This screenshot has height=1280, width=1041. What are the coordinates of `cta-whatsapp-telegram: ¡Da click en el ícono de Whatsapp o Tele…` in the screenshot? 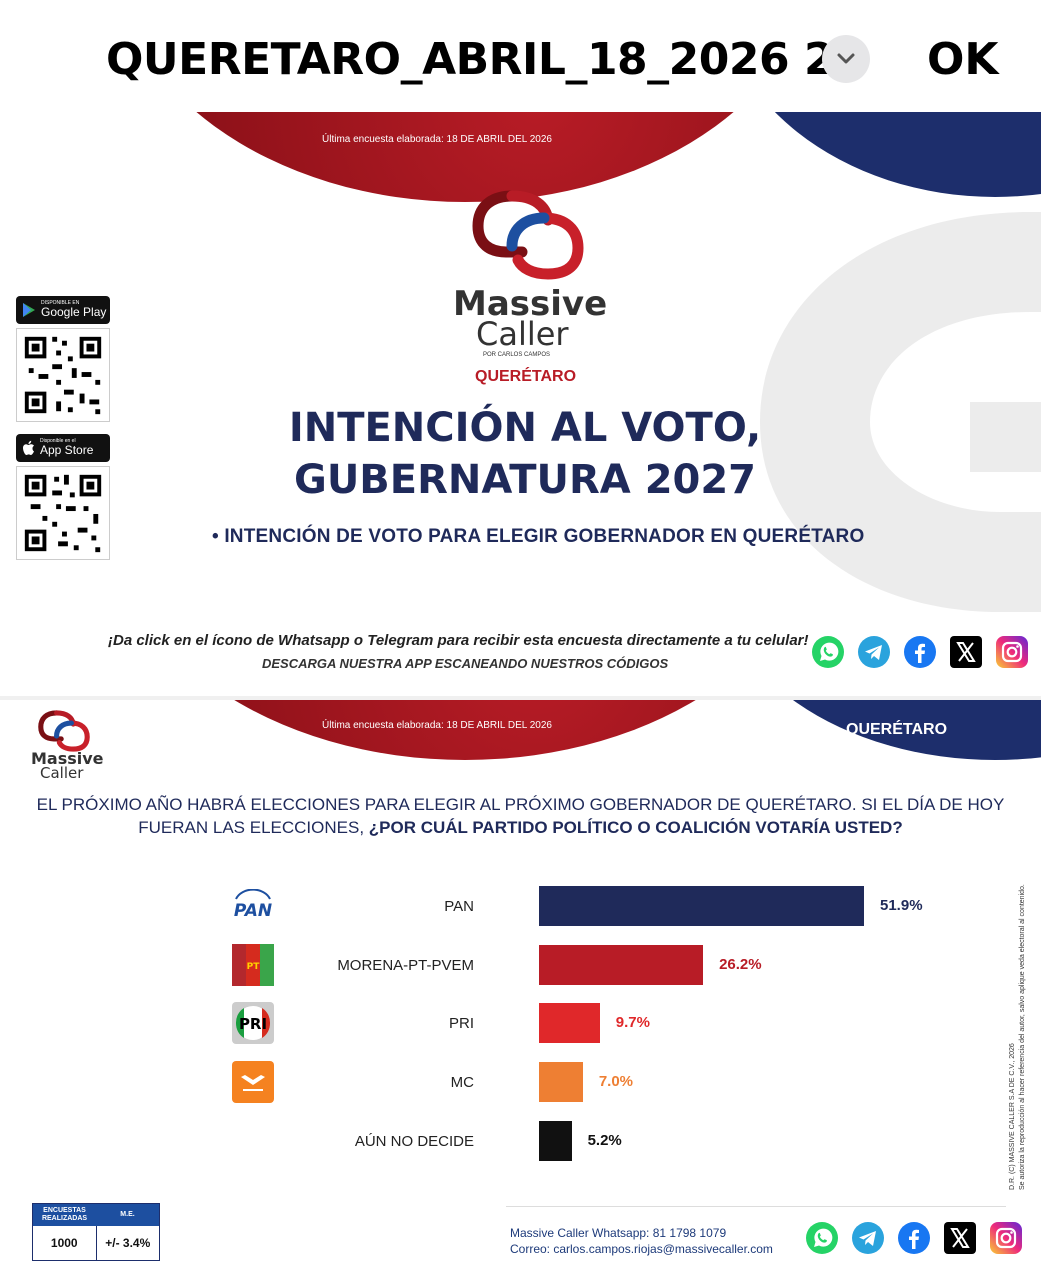 It's located at (458, 640).